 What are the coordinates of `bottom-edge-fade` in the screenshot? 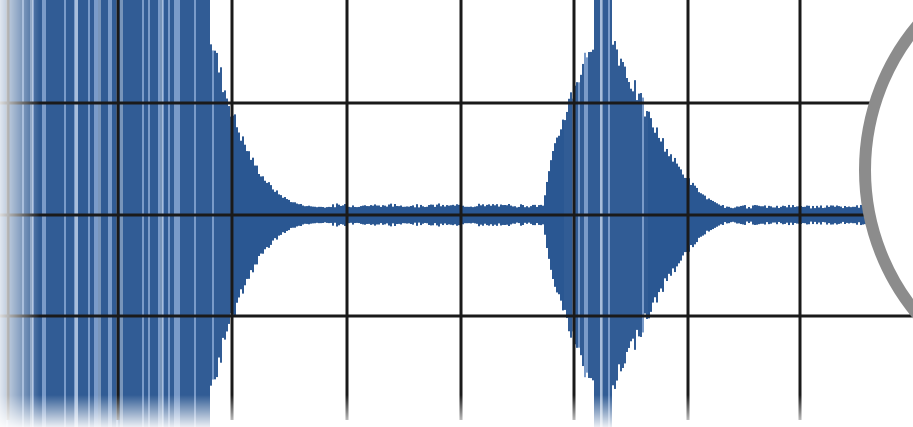 It's located at (456, 411).